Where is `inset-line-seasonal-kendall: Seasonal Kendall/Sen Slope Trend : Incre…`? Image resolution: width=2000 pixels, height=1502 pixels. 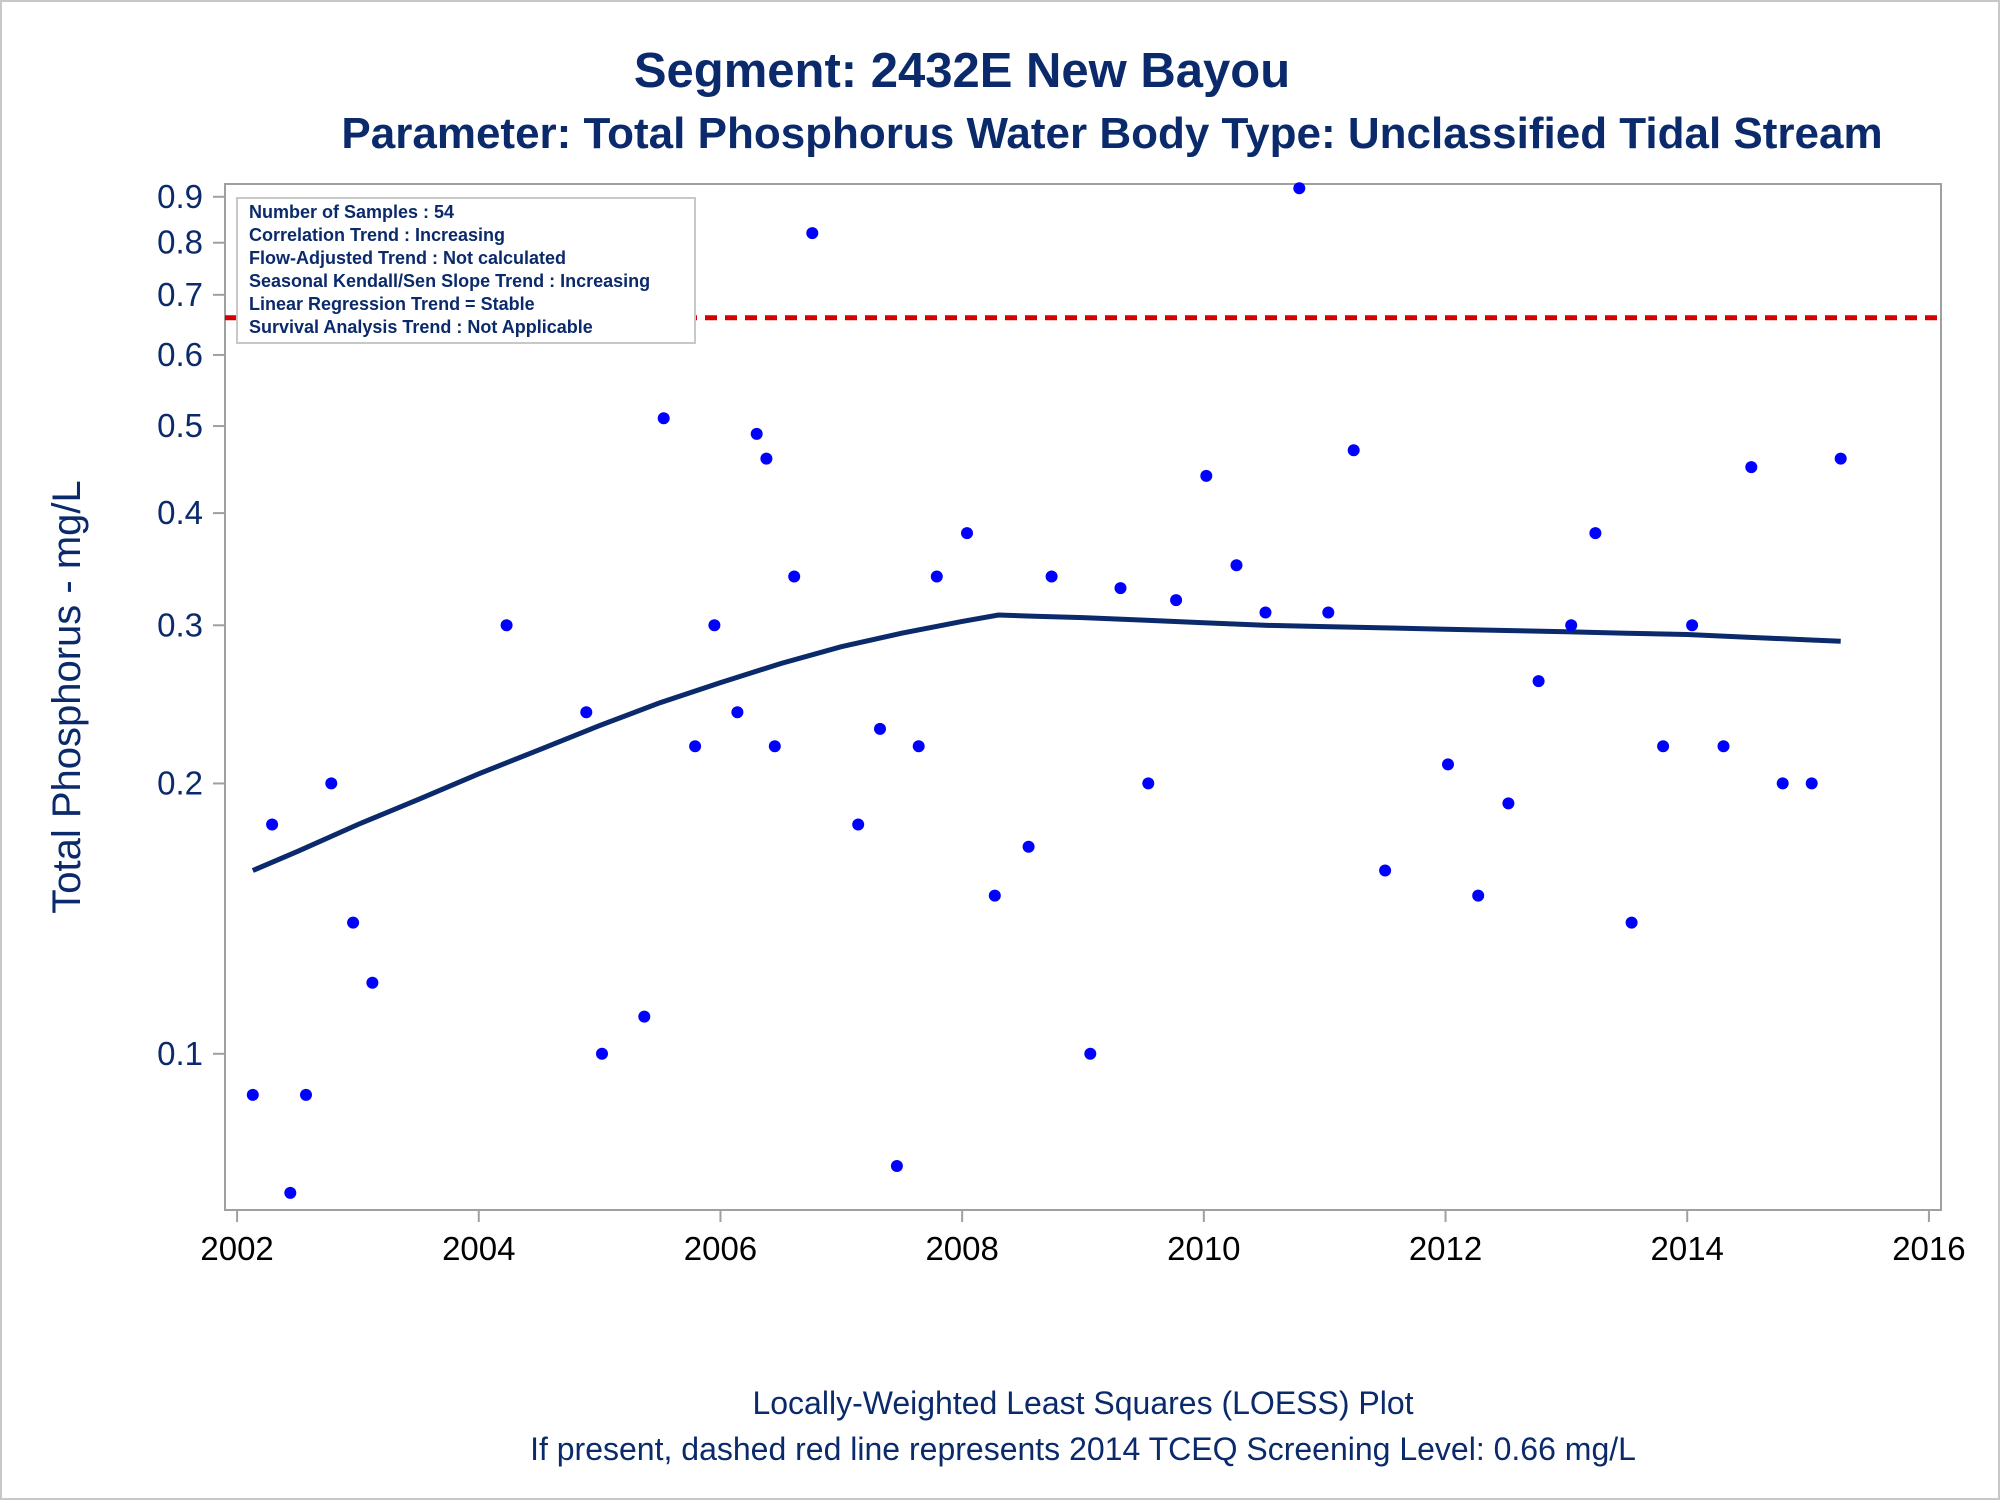 inset-line-seasonal-kendall: Seasonal Kendall/Sen Slope Trend : Incre… is located at coordinates (449, 281).